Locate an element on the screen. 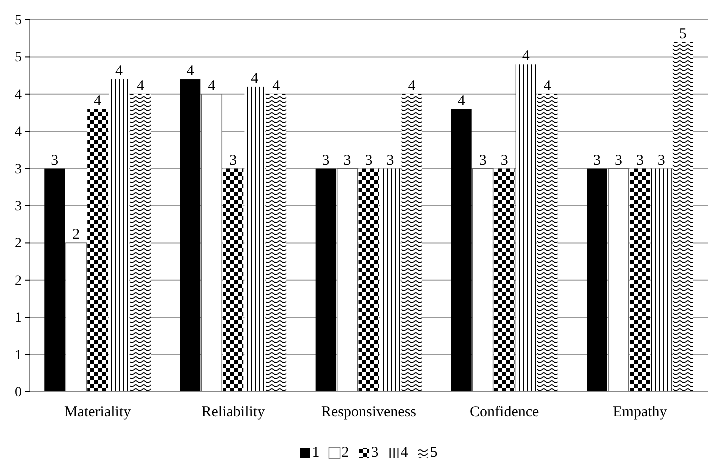 The width and height of the screenshot is (716, 463). x-tick-label: Reliability is located at coordinates (234, 412).